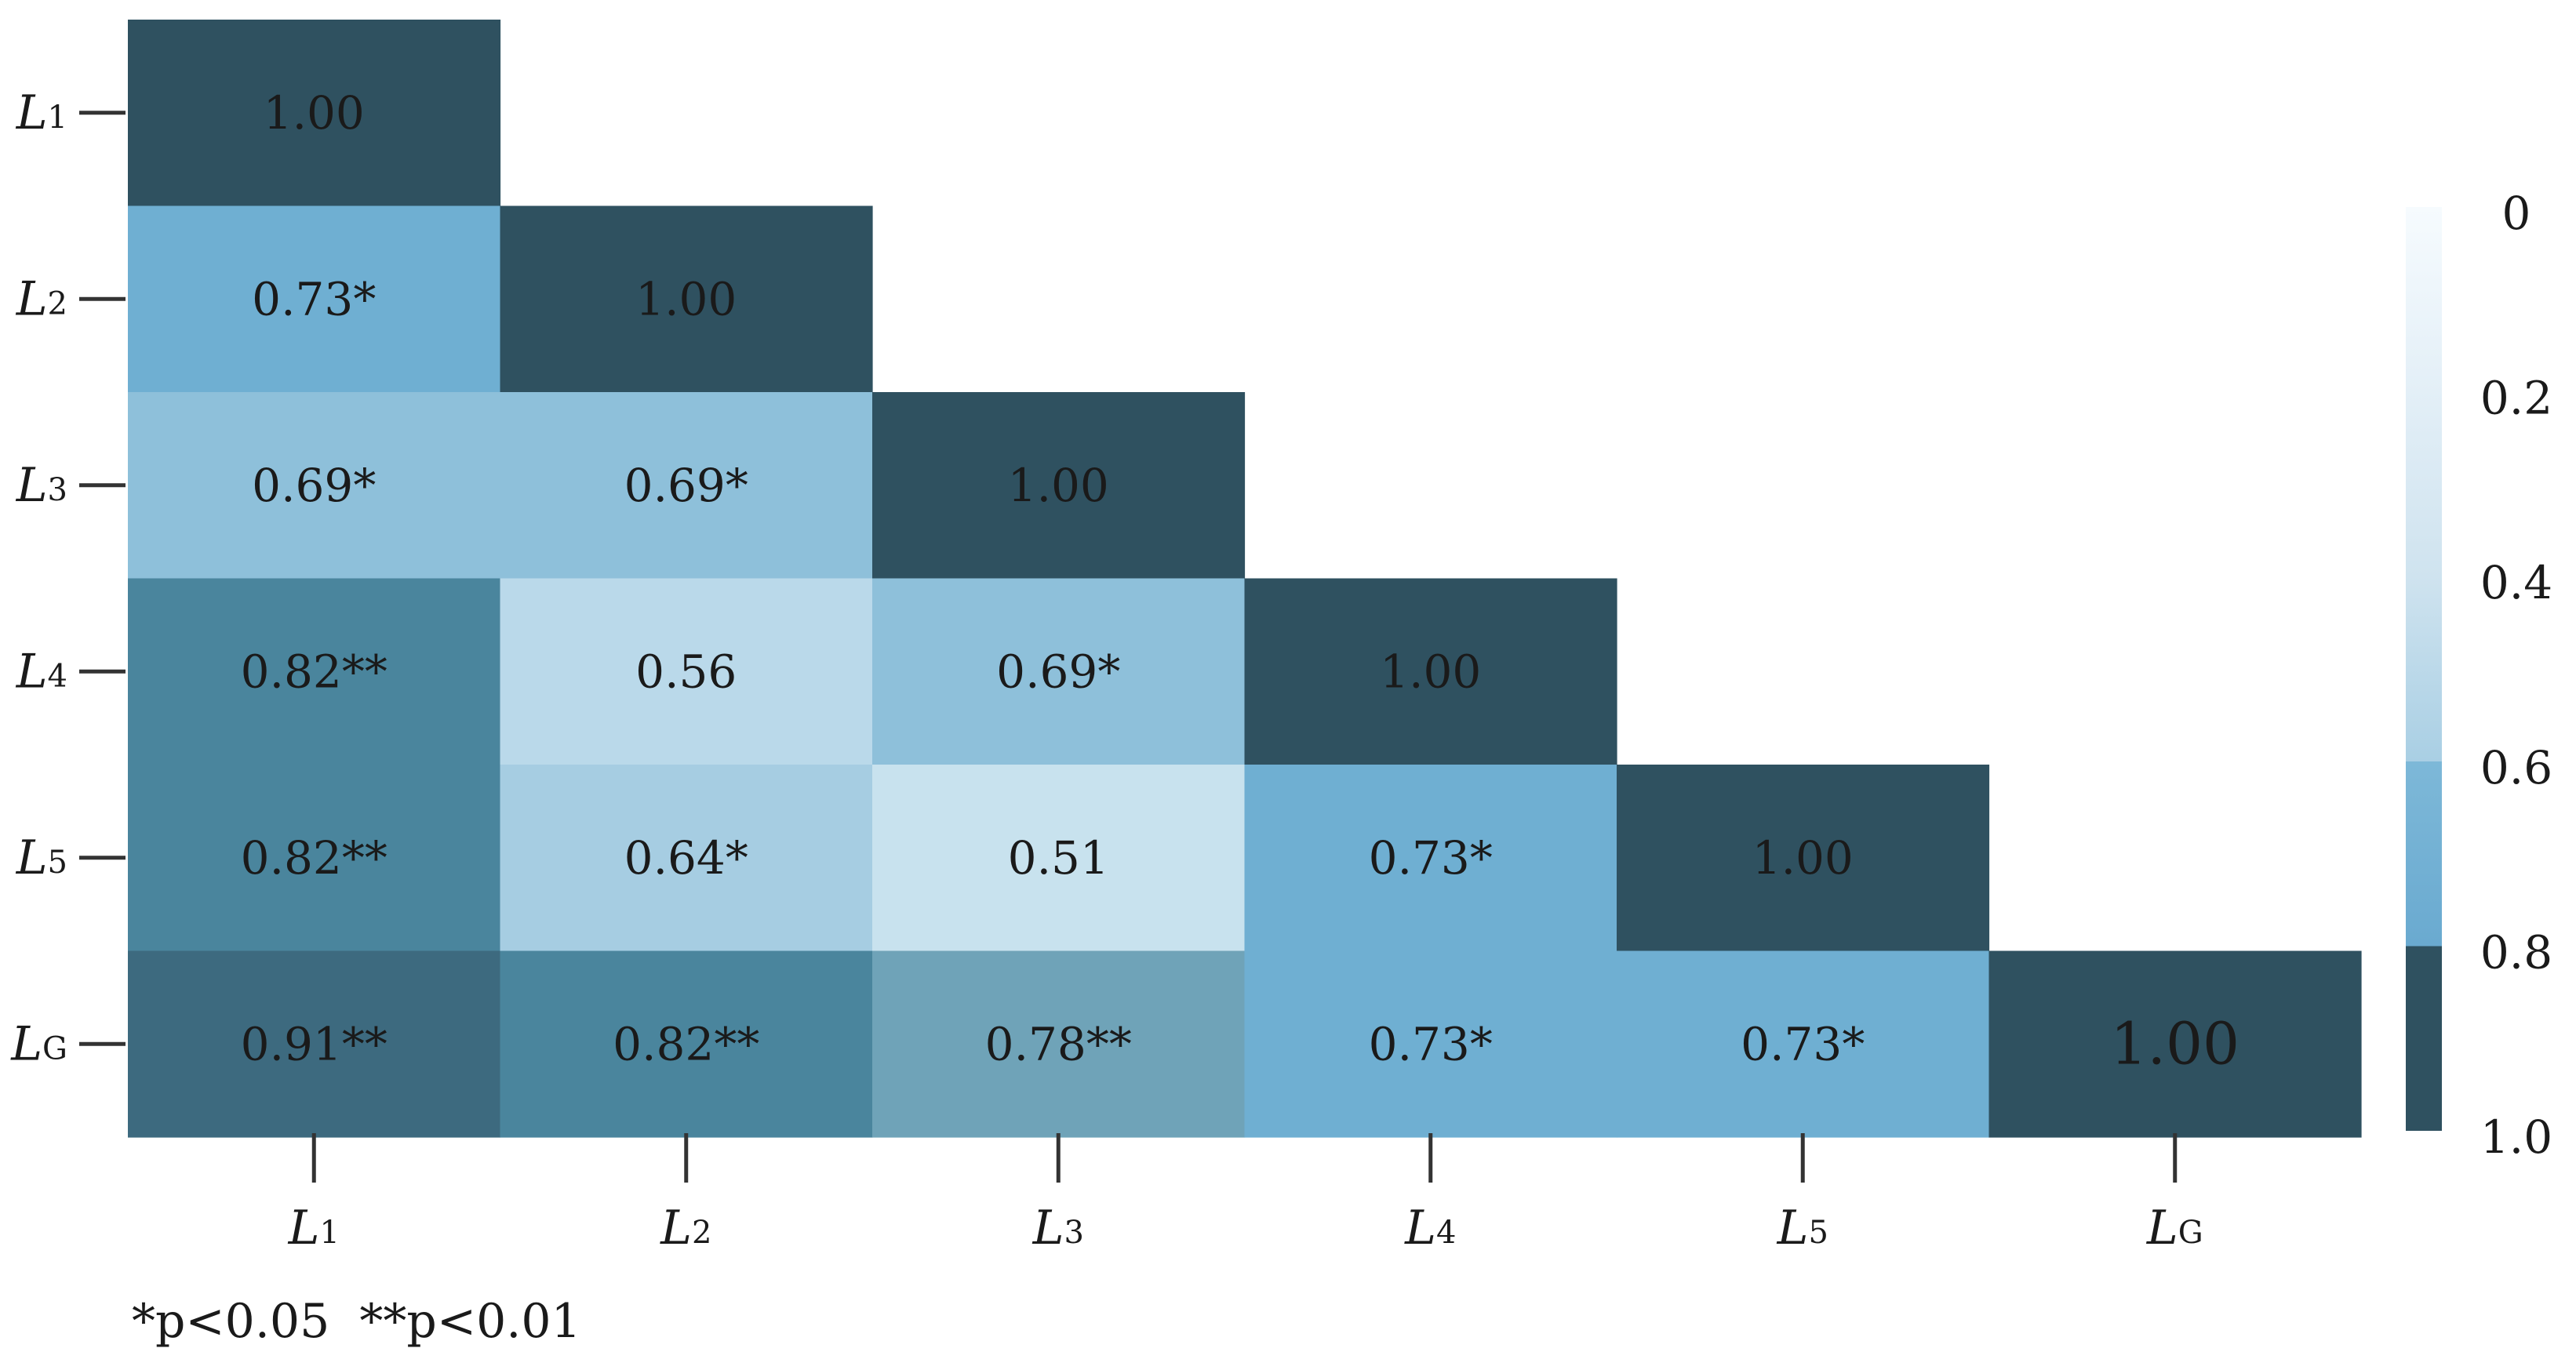 Image resolution: width=2576 pixels, height=1370 pixels. I want to click on cell-value-label: 0.64*, so click(686, 858).